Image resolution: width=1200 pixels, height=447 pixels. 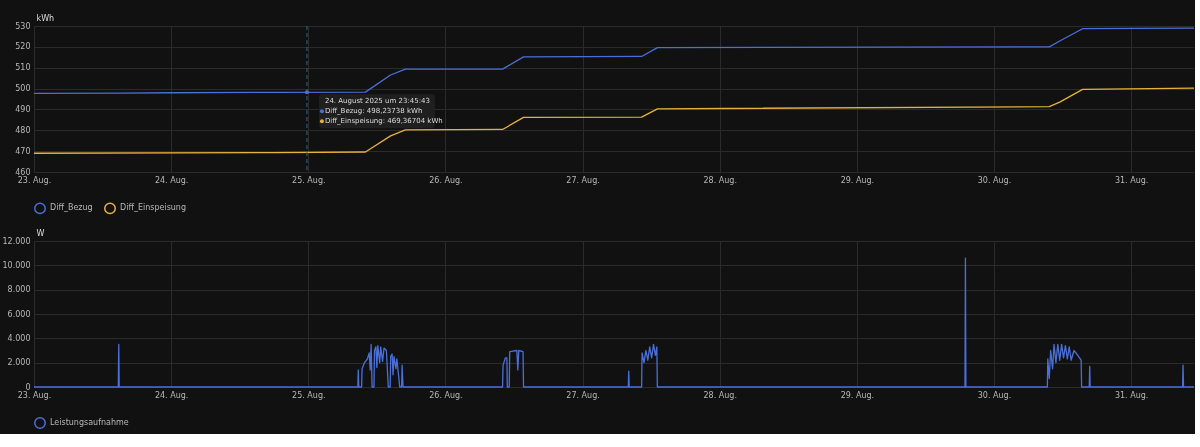 What do you see at coordinates (19, 314) in the screenshot?
I see `y-tick-label: 6.000` at bounding box center [19, 314].